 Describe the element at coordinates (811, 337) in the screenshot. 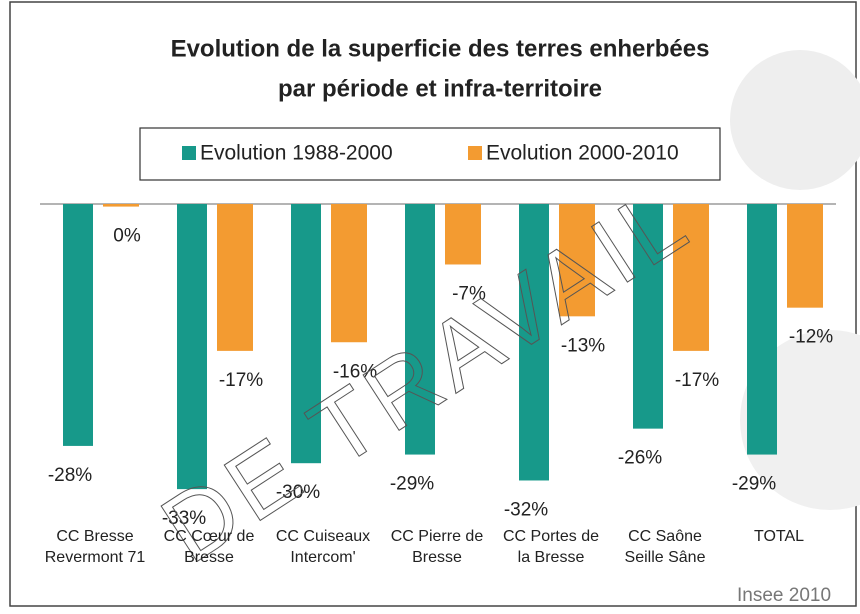

I see `data-label: -12%` at that location.